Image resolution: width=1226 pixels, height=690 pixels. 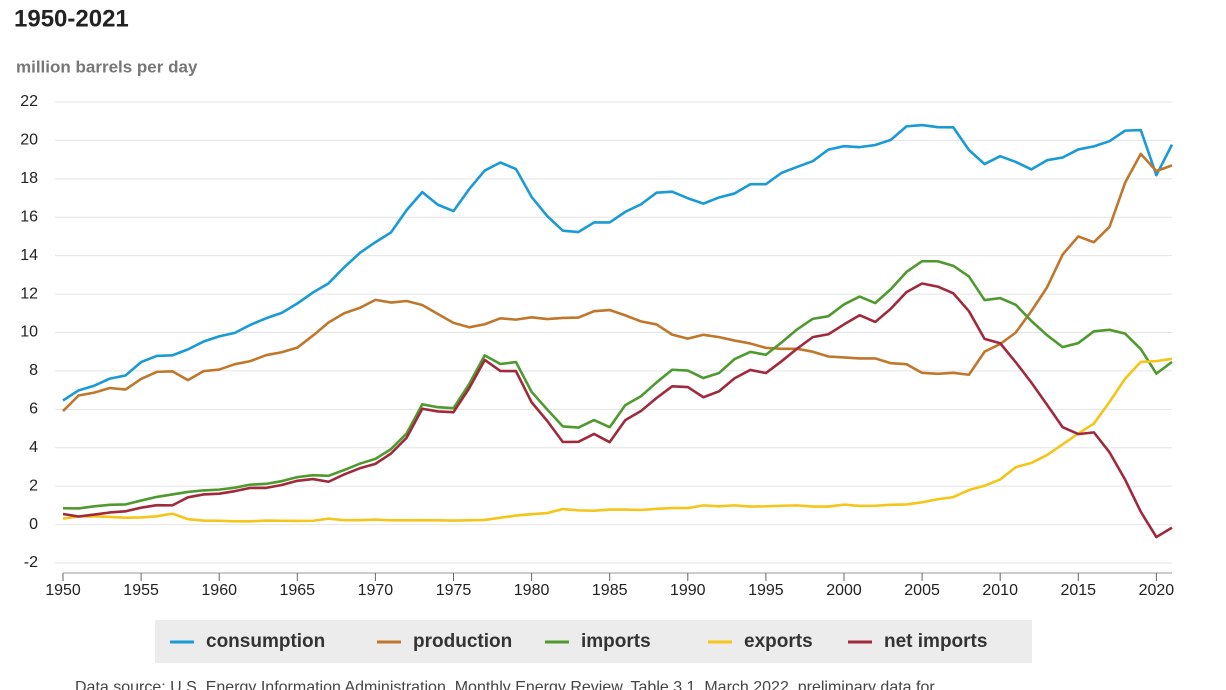 What do you see at coordinates (376, 590) in the screenshot?
I see `x-tick-label: 1970` at bounding box center [376, 590].